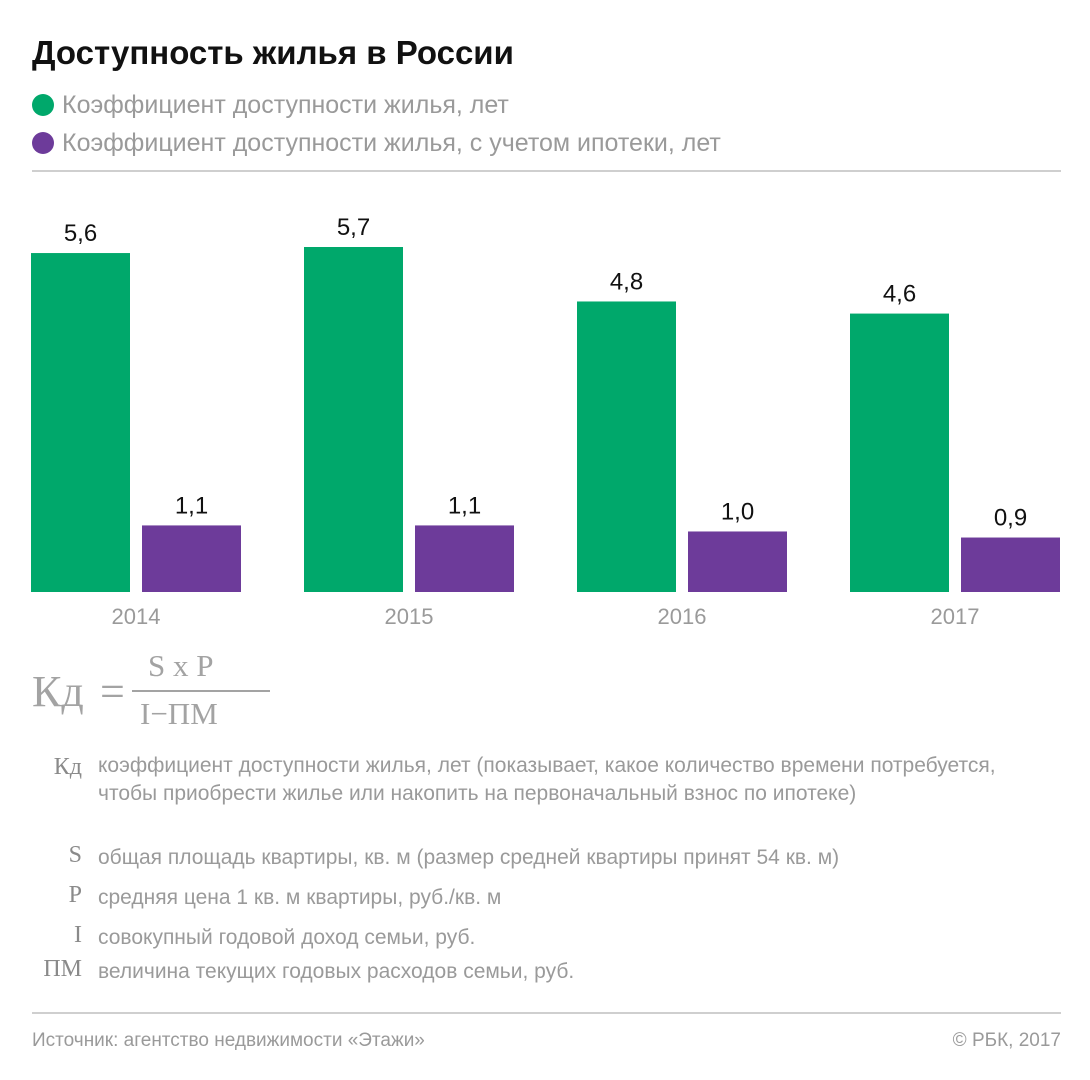 The width and height of the screenshot is (1090, 1080). What do you see at coordinates (201, 691) in the screenshot?
I see `formula-fraction-bar` at bounding box center [201, 691].